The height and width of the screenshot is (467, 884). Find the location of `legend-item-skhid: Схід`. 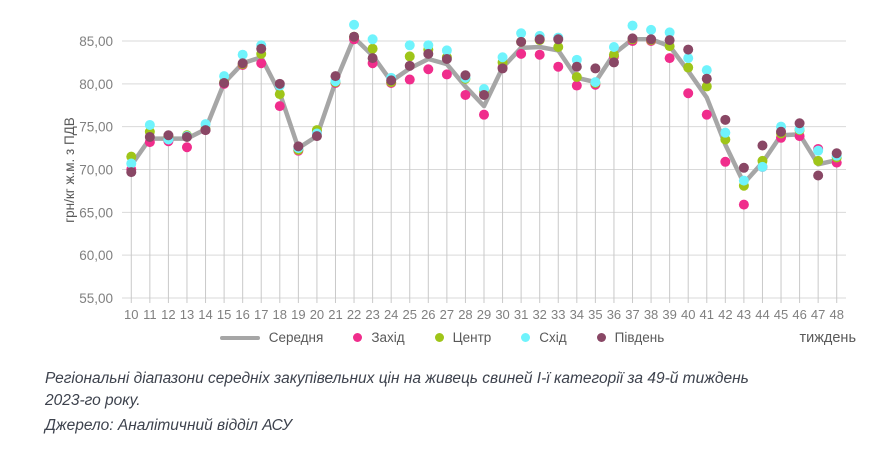

legend-item-skhid: Схід is located at coordinates (544, 337).